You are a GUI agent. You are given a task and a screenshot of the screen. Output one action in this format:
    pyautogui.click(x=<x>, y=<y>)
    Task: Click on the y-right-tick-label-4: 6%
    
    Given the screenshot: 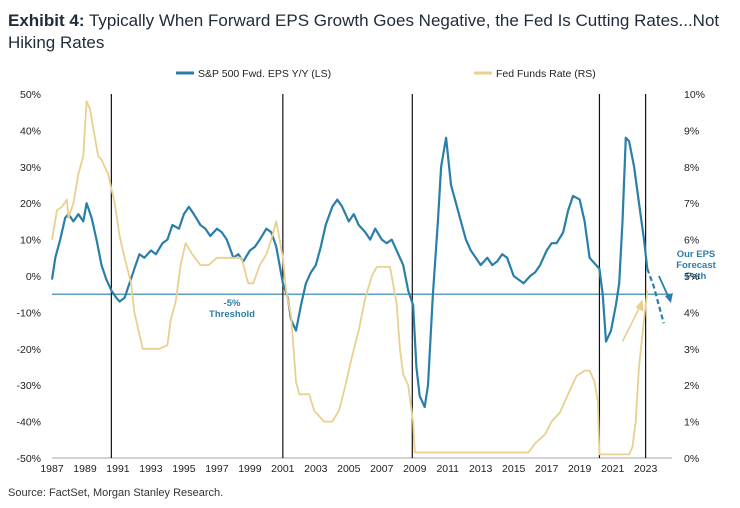 What is the action you would take?
    pyautogui.click(x=691, y=241)
    